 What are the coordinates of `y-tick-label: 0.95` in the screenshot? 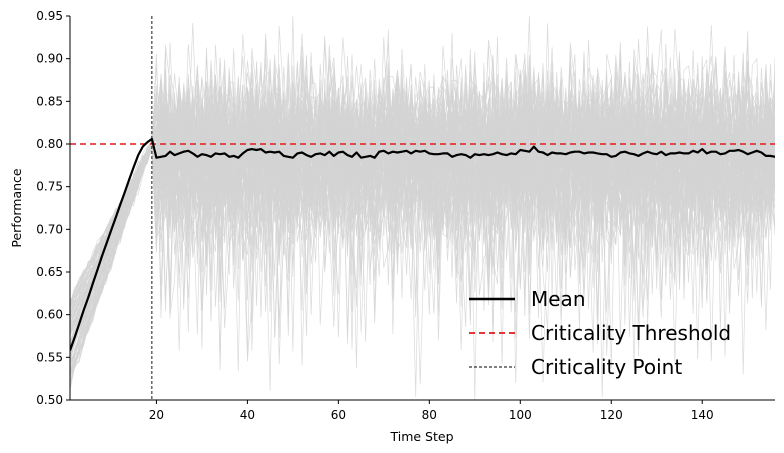 It's located at (49, 16).